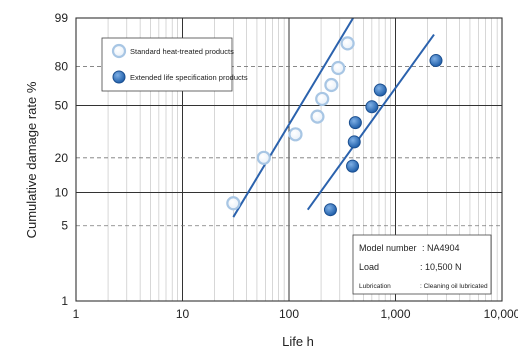 The image size is (518, 355). I want to click on info-lubrication-label: Lubrication, so click(375, 286).